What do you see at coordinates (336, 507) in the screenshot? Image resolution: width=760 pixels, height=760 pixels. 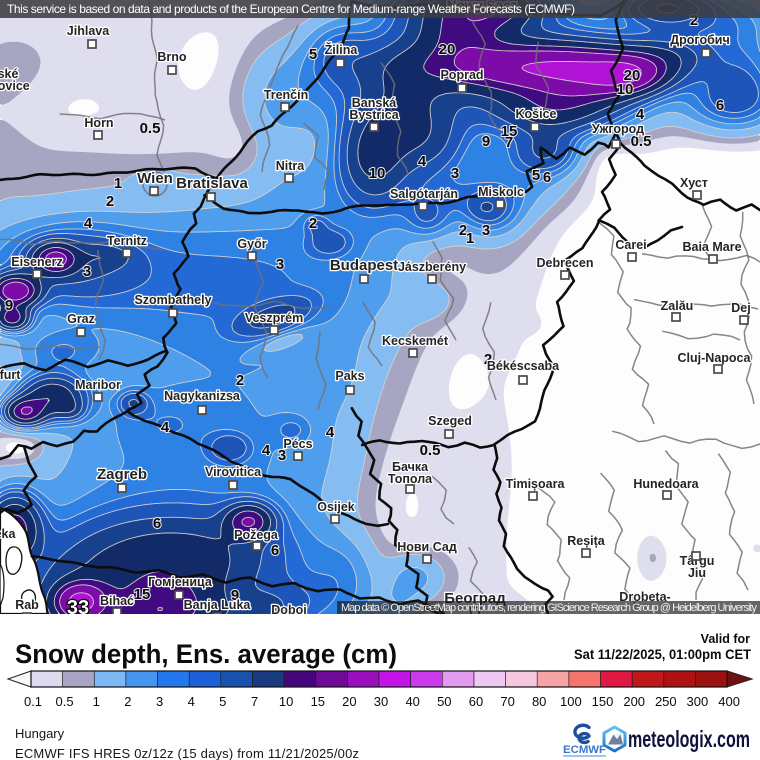 I see `svg-text: Osijek` at bounding box center [336, 507].